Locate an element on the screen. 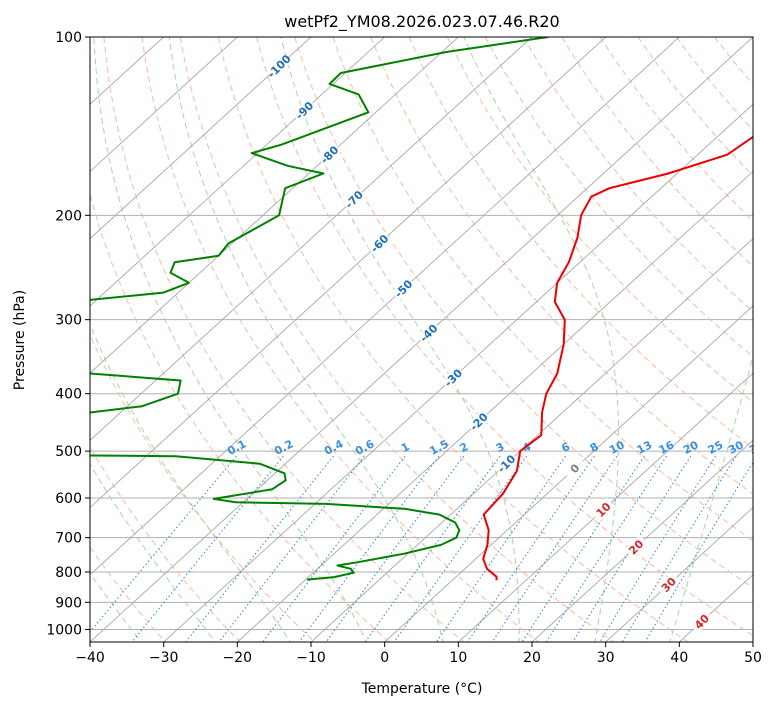  x-axis-ticks: −40 −30 −20 −10 0 10 20 30 40 50 is located at coordinates (418, 654).